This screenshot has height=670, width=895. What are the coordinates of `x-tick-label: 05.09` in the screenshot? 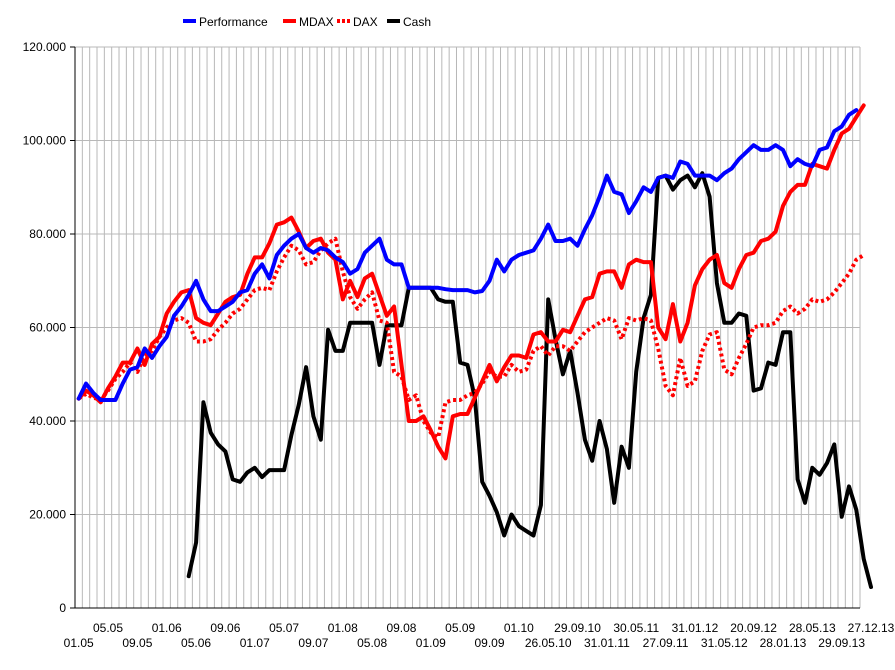 It's located at (460, 628).